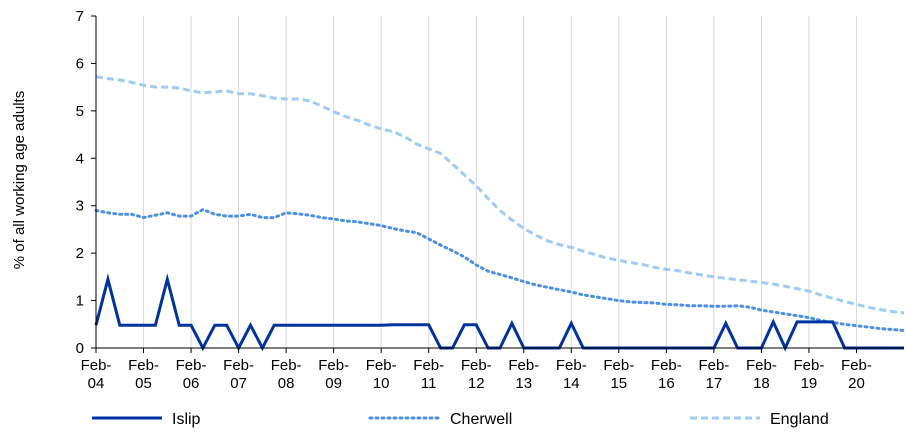  I want to click on y-tick-label: 1, so click(80, 301).